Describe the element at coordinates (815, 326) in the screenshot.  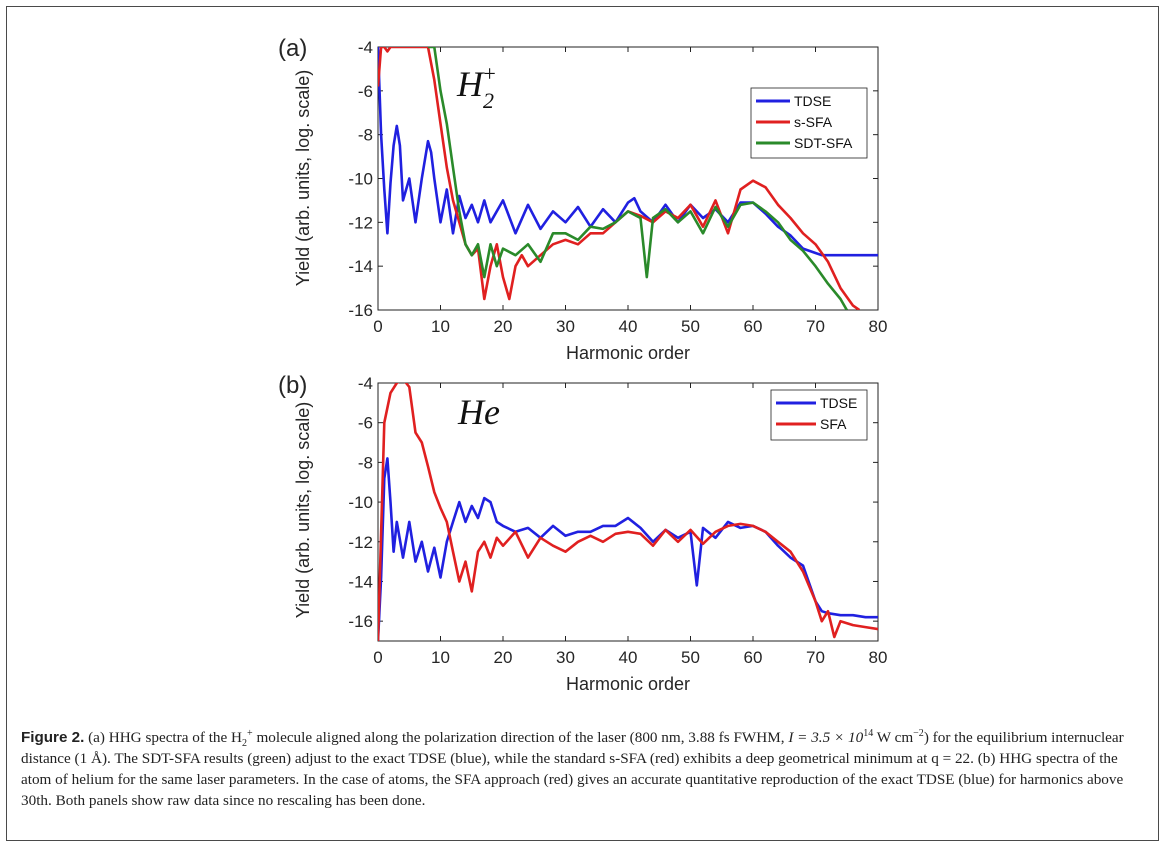
I see `panel-a-xtick-label: 70` at that location.